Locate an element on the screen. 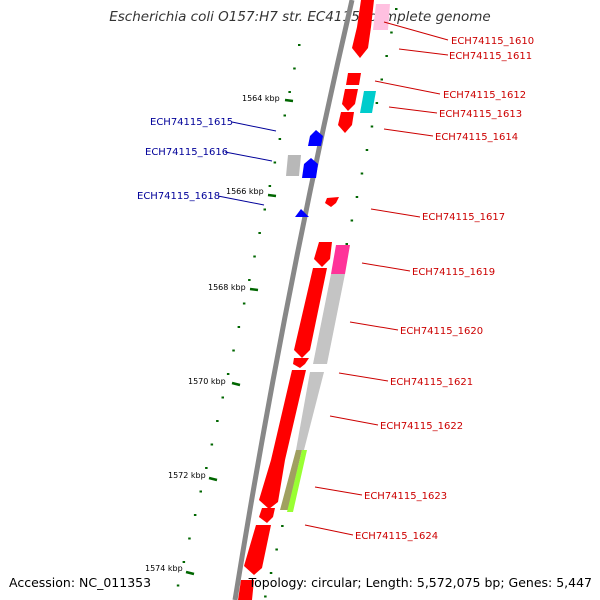 The image size is (600, 600). gene-label-ech74115-1615: ECH74115_1615 is located at coordinates (191, 122).